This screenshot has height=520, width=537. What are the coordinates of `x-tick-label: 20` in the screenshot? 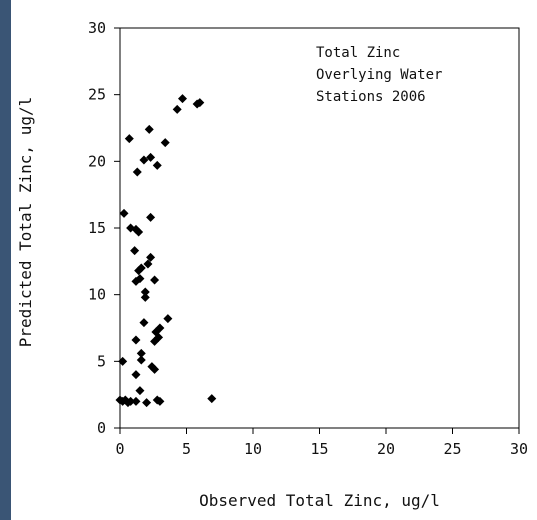 It's located at (386, 449).